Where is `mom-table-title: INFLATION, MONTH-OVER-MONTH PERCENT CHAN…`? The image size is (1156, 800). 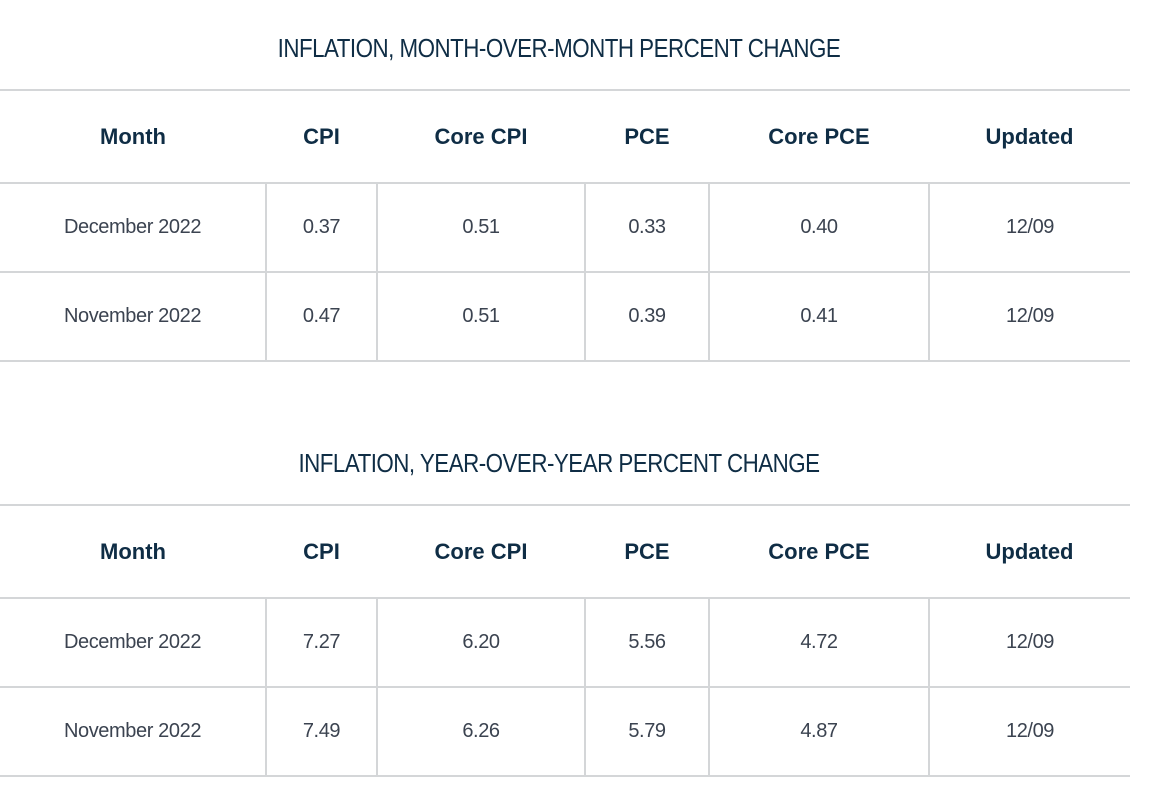
mom-table-title: INFLATION, MONTH-OVER-MONTH PERCENT CHAN… is located at coordinates (559, 48).